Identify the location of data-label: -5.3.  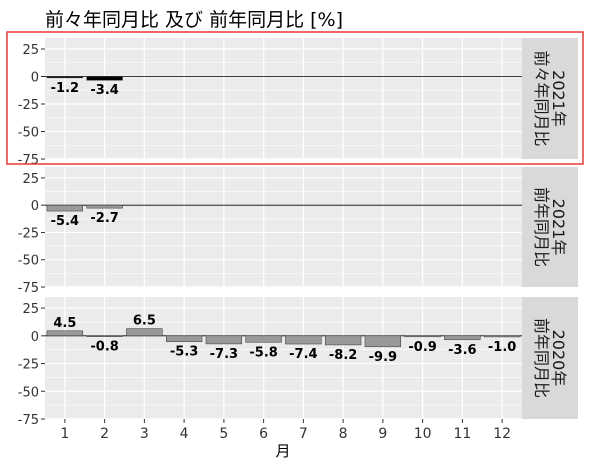
(184, 352).